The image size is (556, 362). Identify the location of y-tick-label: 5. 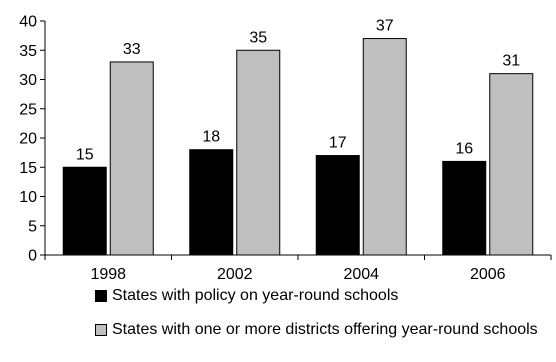
(32, 226).